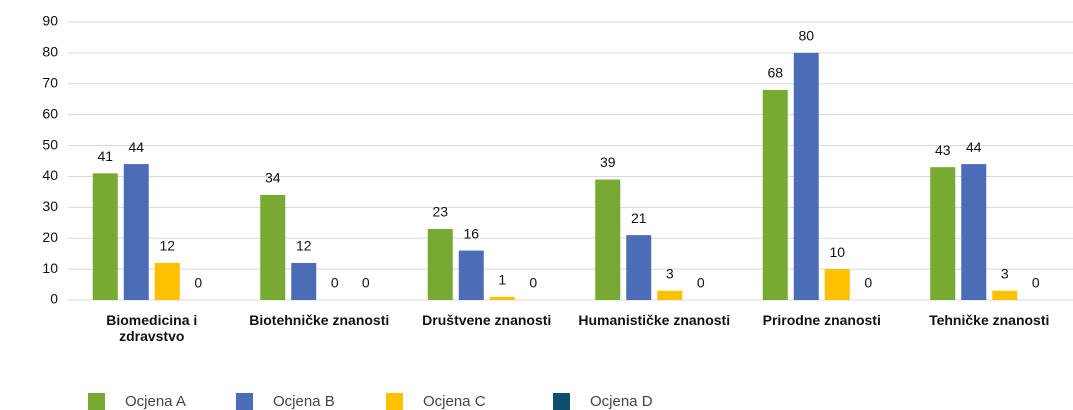 This screenshot has width=1073, height=410. What do you see at coordinates (50, 52) in the screenshot?
I see `y-tick-label: 80` at bounding box center [50, 52].